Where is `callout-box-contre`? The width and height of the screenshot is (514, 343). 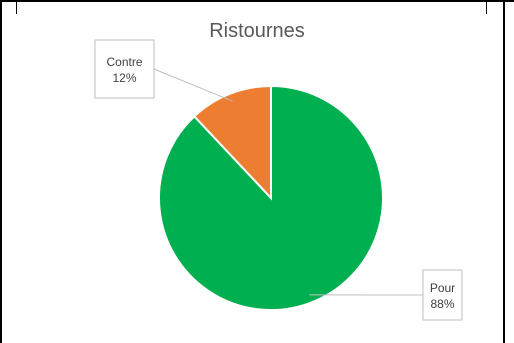
callout-box-contre is located at coordinates (124, 69).